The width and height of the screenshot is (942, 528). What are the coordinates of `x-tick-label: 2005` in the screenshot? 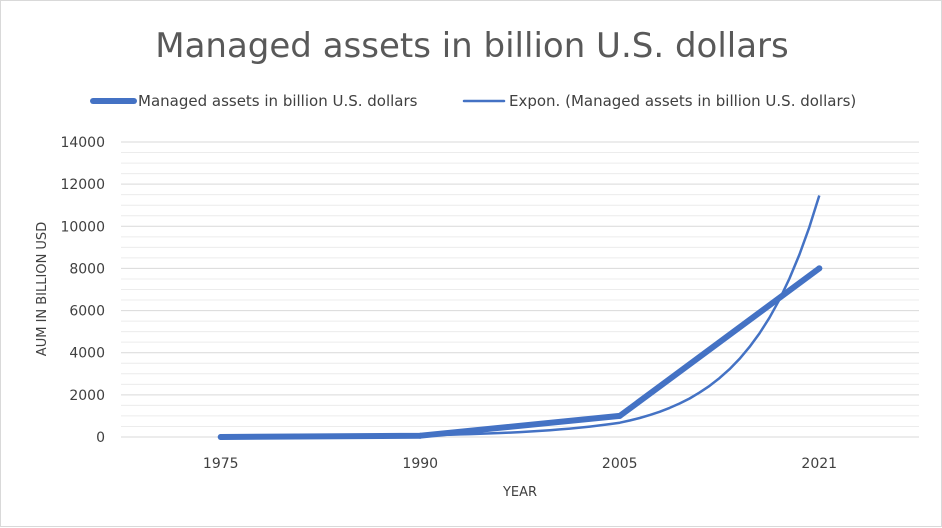 It's located at (620, 464).